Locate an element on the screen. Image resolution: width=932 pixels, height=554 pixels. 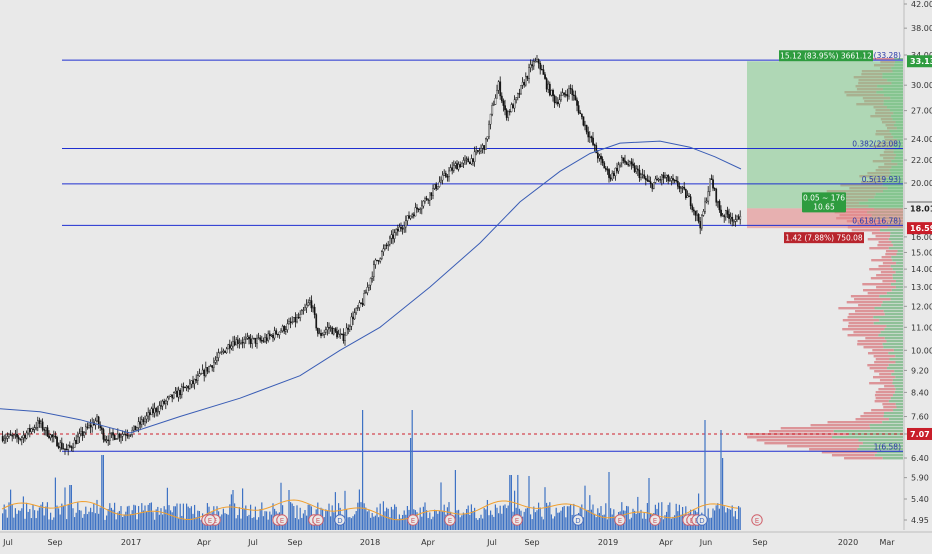
loss-zone is located at coordinates (825, 218).